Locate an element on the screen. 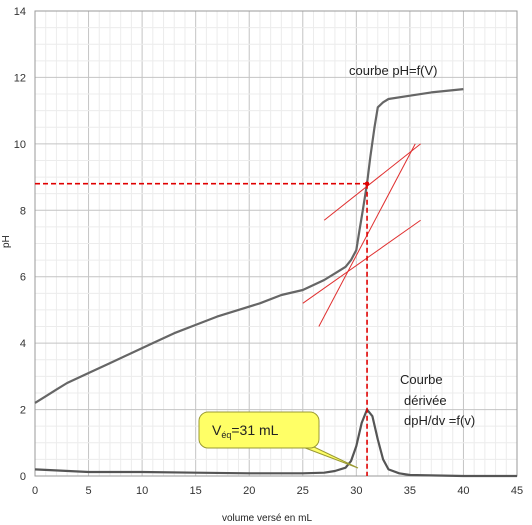 This screenshot has width=532, height=525. y-tick-label: 2 is located at coordinates (23, 411).